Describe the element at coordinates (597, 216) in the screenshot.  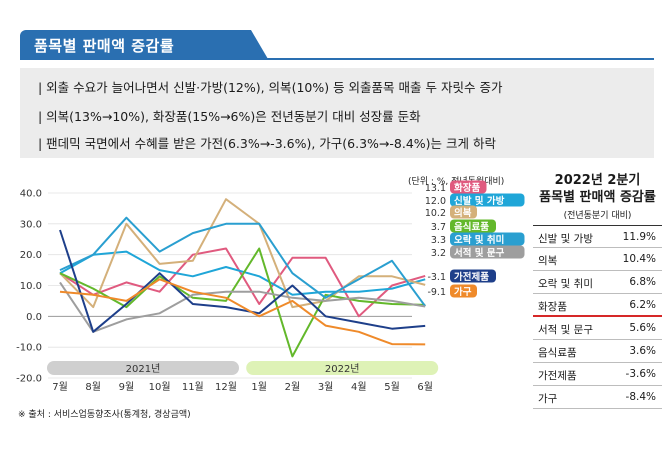
I see `ranking-subtitle: (전년동분기 대비)` at that location.